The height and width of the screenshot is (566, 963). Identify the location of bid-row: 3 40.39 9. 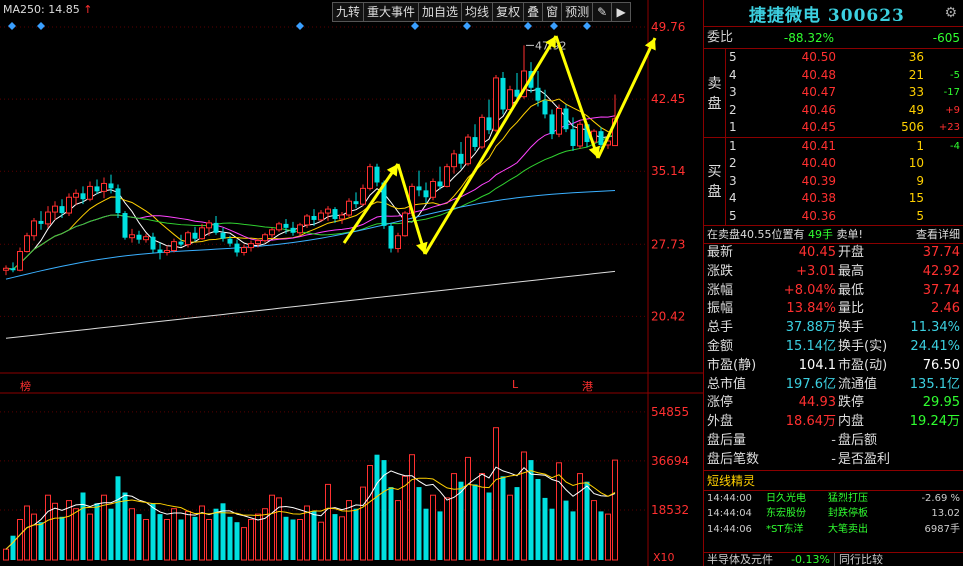
(833, 182).